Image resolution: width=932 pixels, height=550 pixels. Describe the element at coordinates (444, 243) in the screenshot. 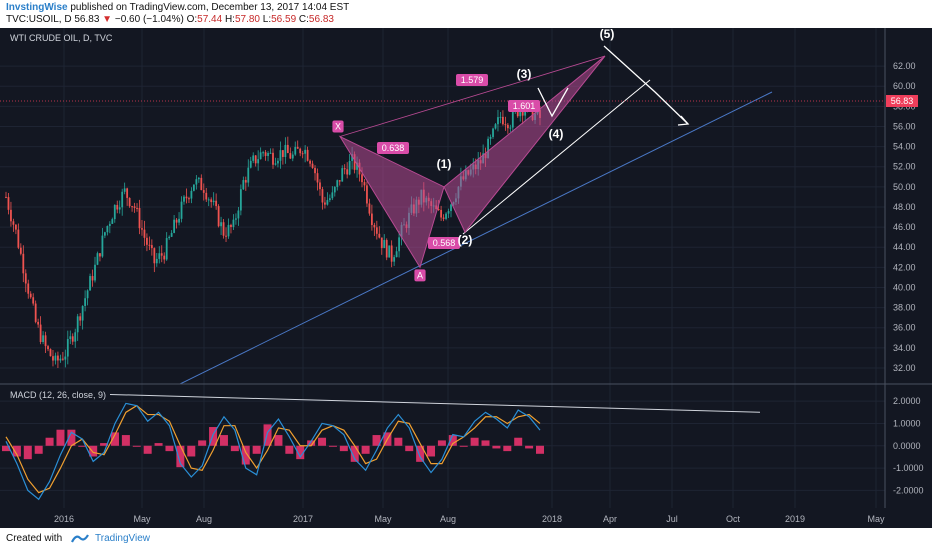

I see `ratio-label: 0.568` at that location.